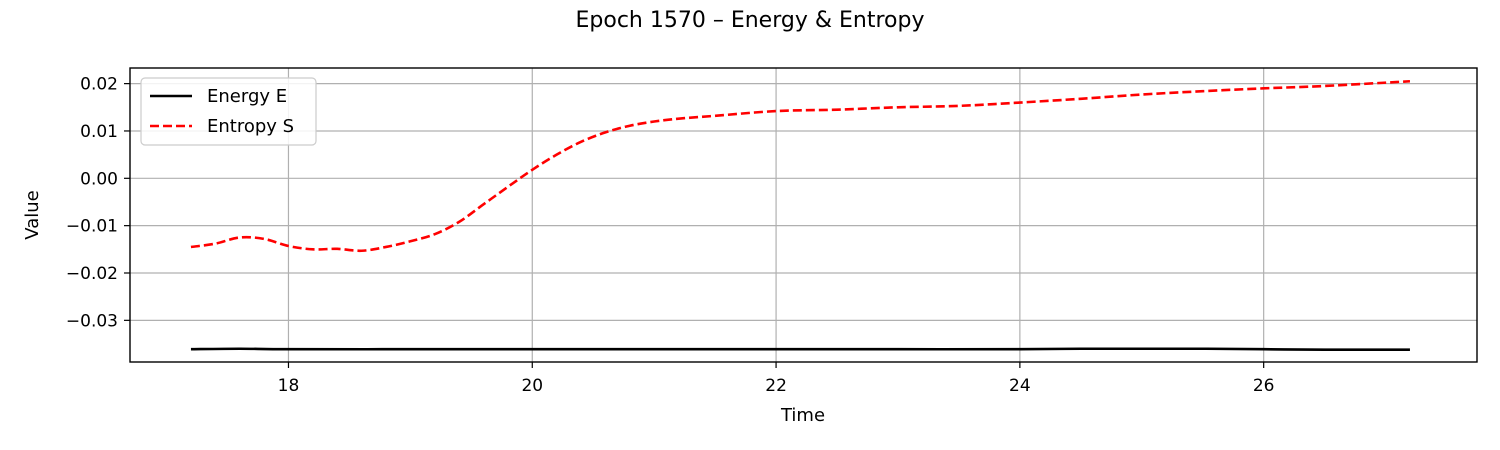 The width and height of the screenshot is (1500, 450). Describe the element at coordinates (802, 415) in the screenshot. I see `x-axis-label: Time` at that location.